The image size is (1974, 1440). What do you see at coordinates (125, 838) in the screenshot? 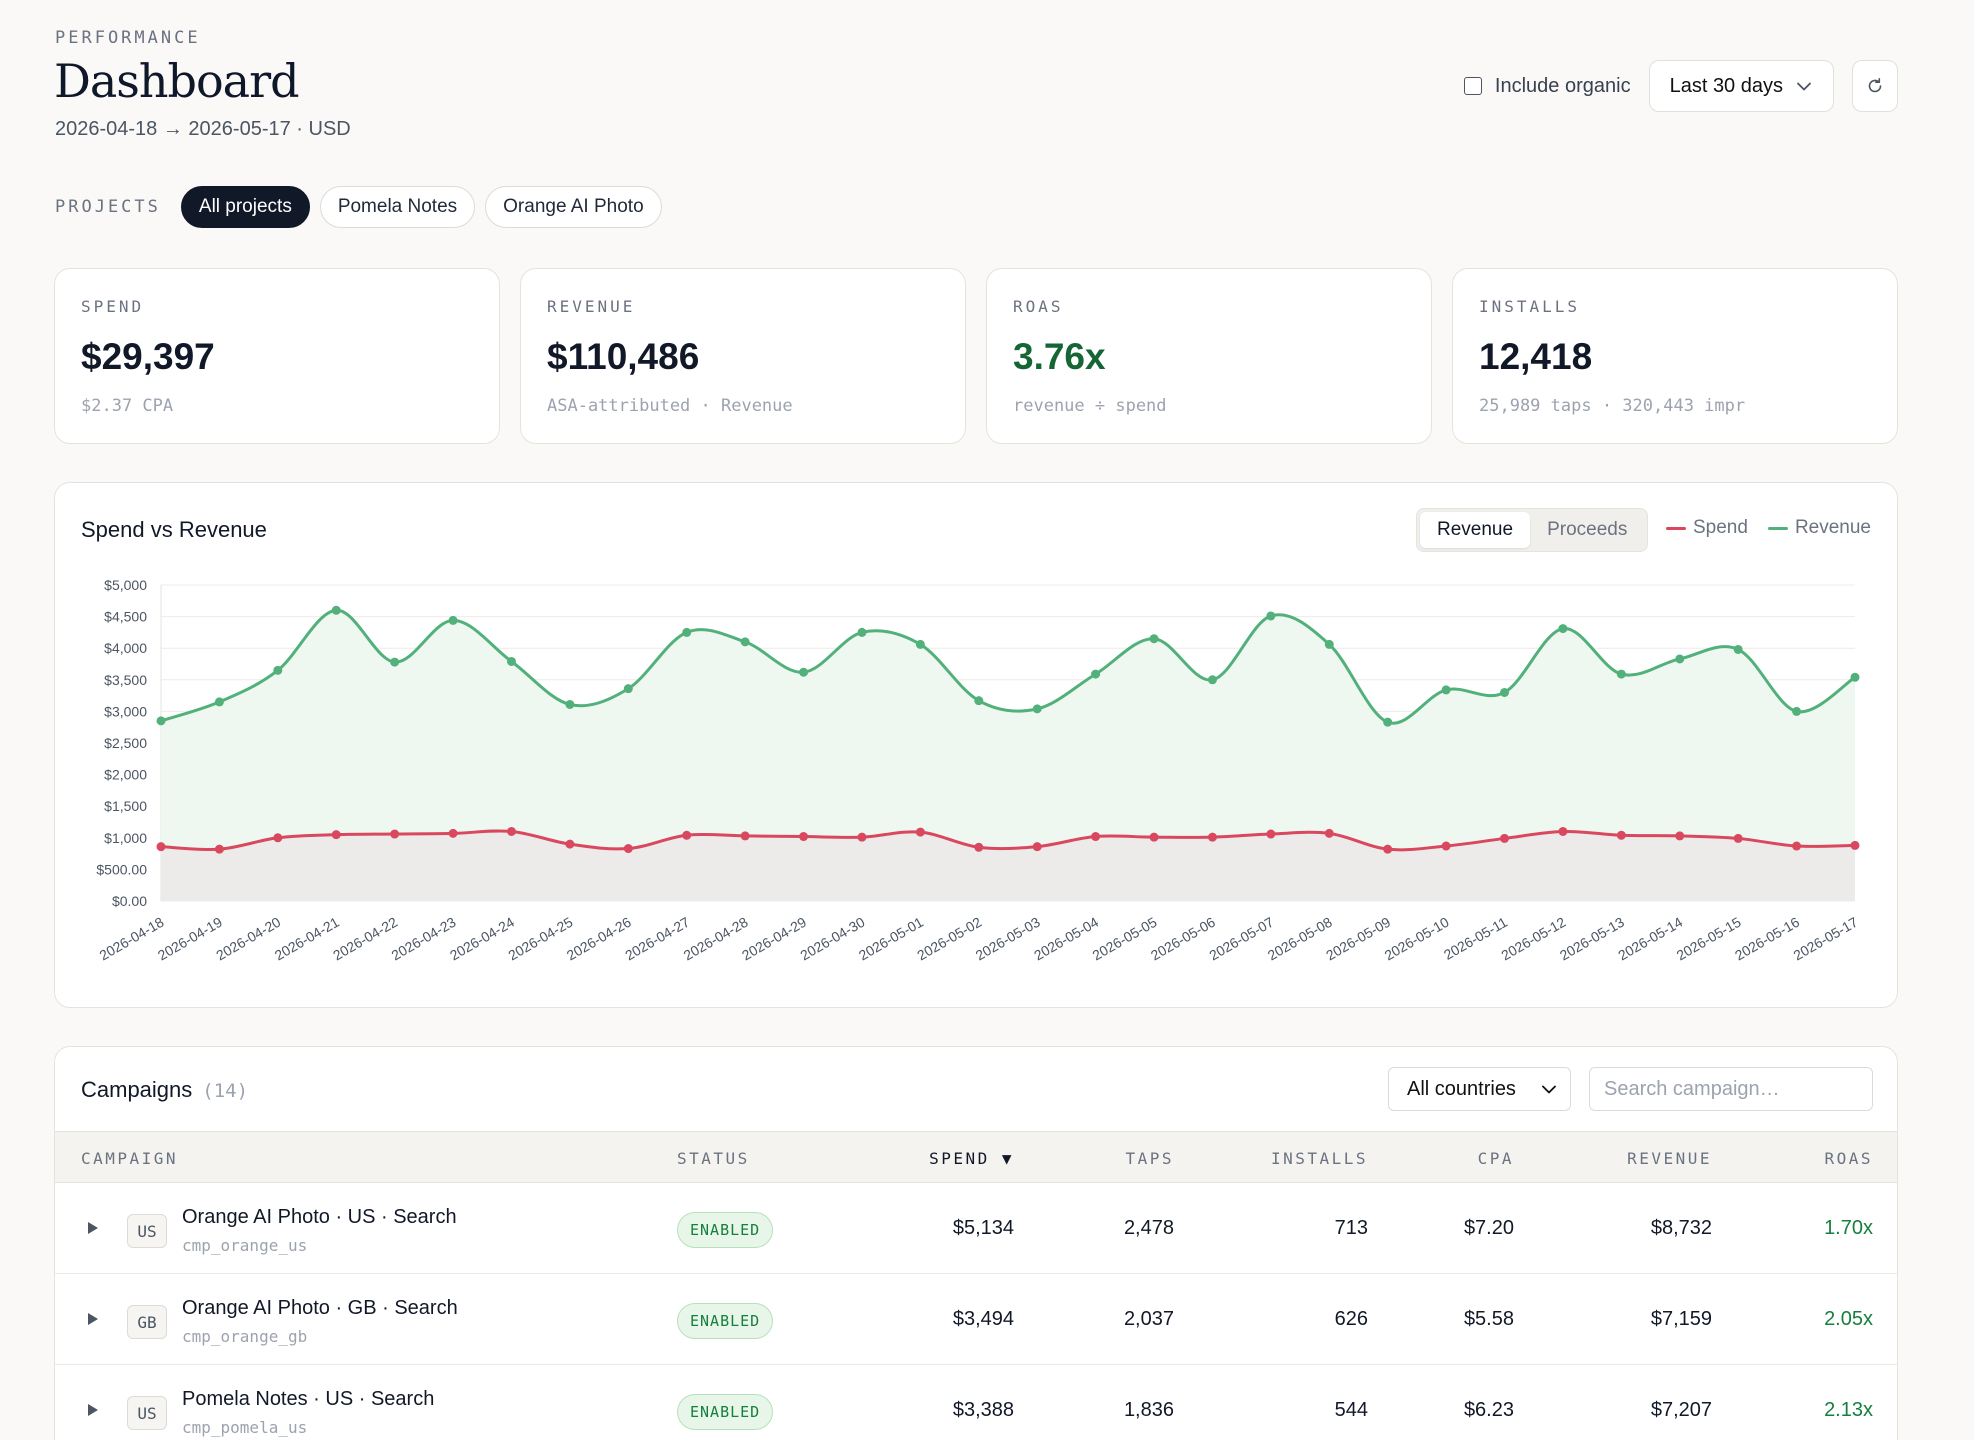
I see `y-tick-label: $1,000` at bounding box center [125, 838].